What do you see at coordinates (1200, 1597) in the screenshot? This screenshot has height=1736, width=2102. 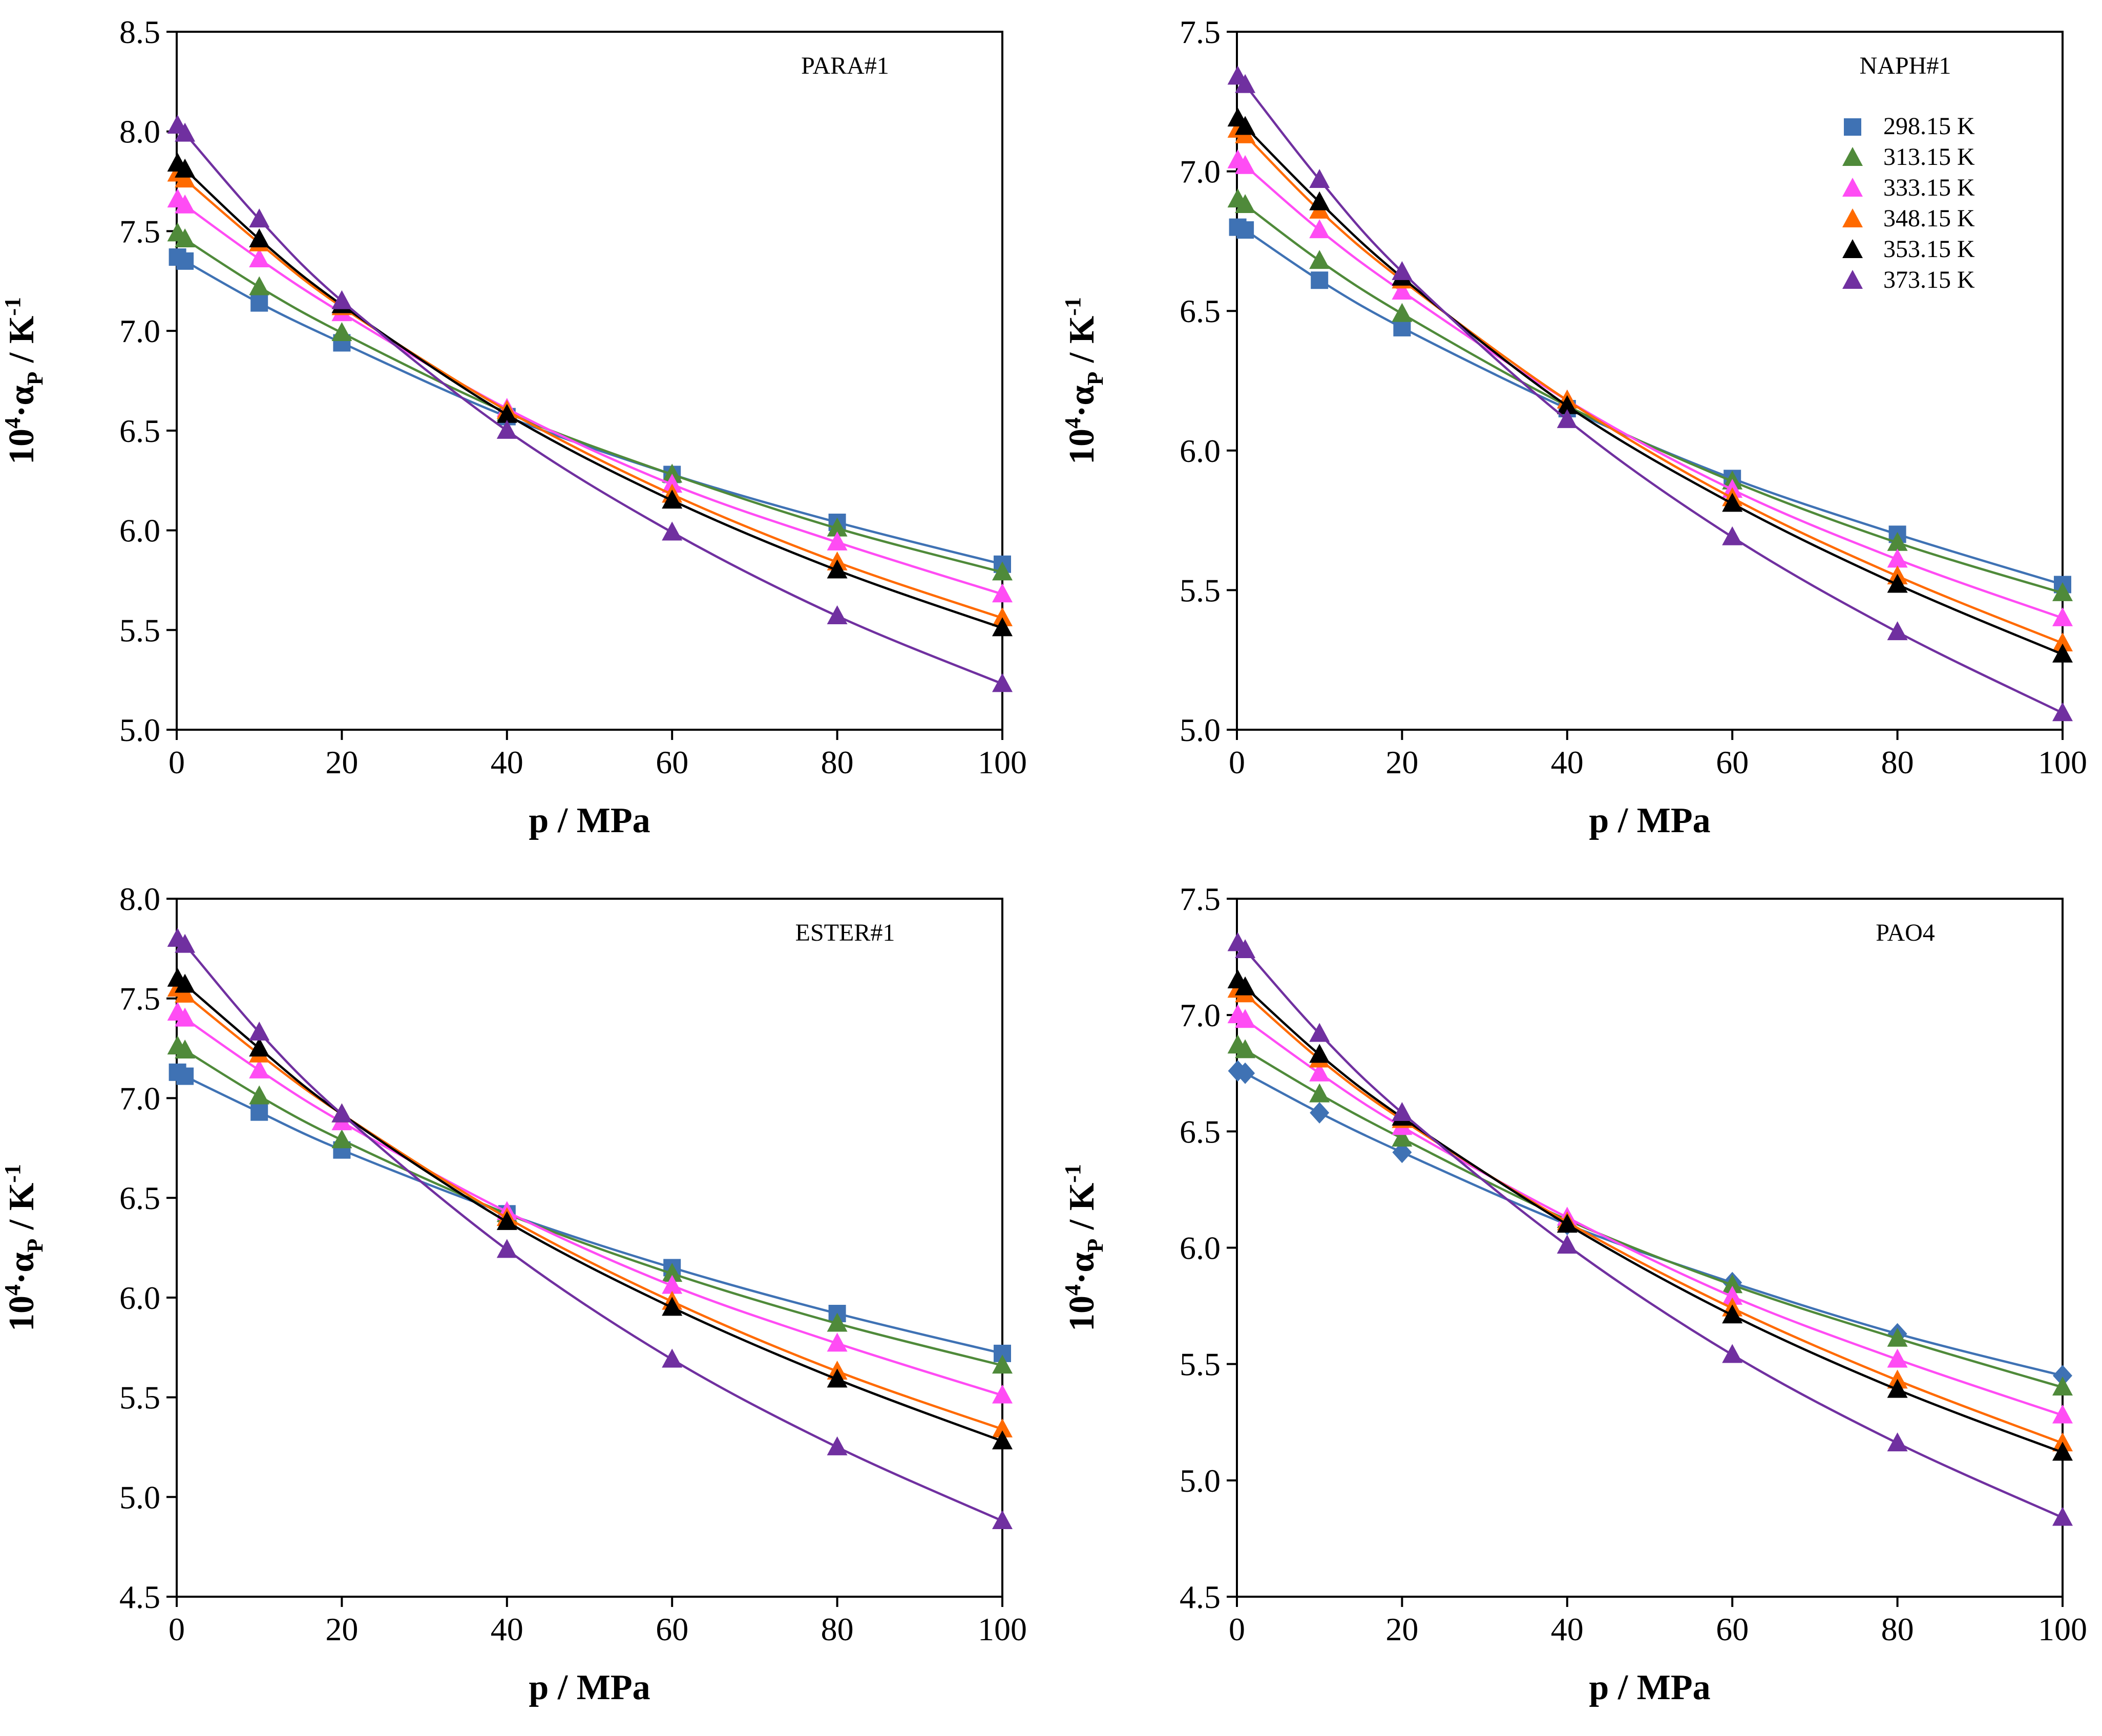 I see `y-tick-label: 4.5` at bounding box center [1200, 1597].